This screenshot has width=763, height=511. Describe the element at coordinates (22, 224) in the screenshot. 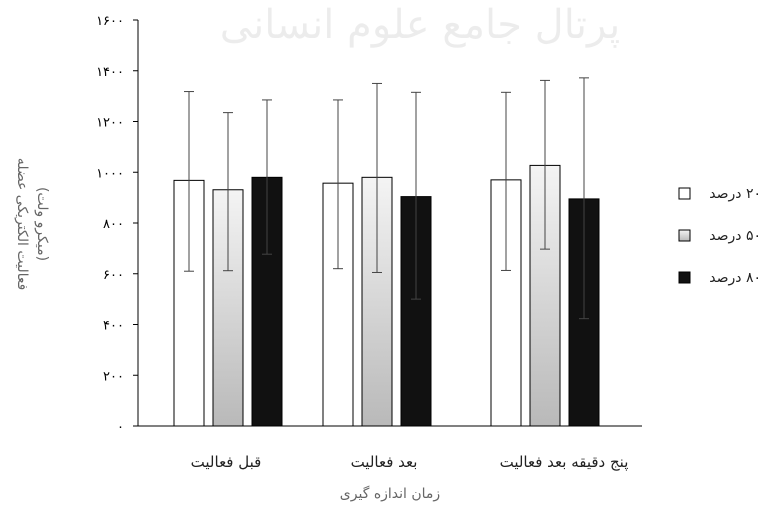

I see `y-axis-title: فعالیت الکتریکی عضله` at that location.